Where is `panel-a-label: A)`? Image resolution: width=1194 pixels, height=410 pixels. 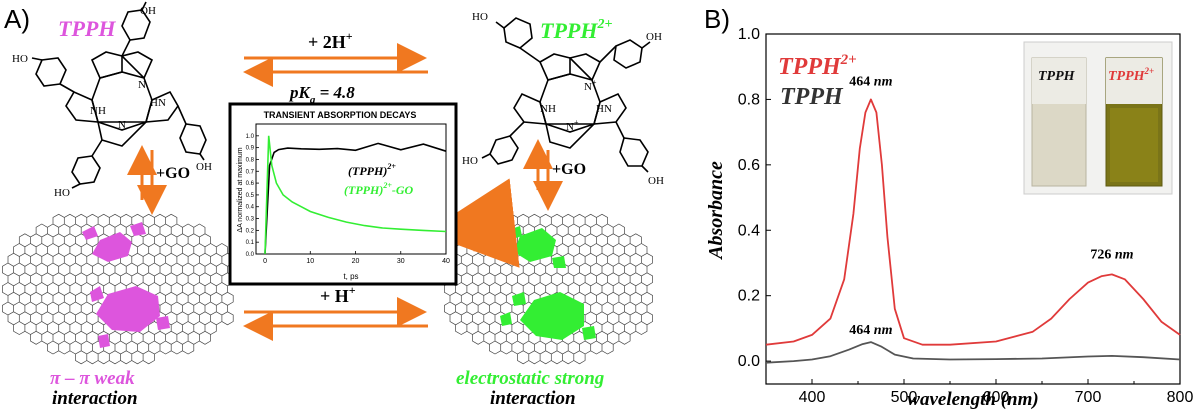
panel-a-label: A) is located at coordinates (17, 19).